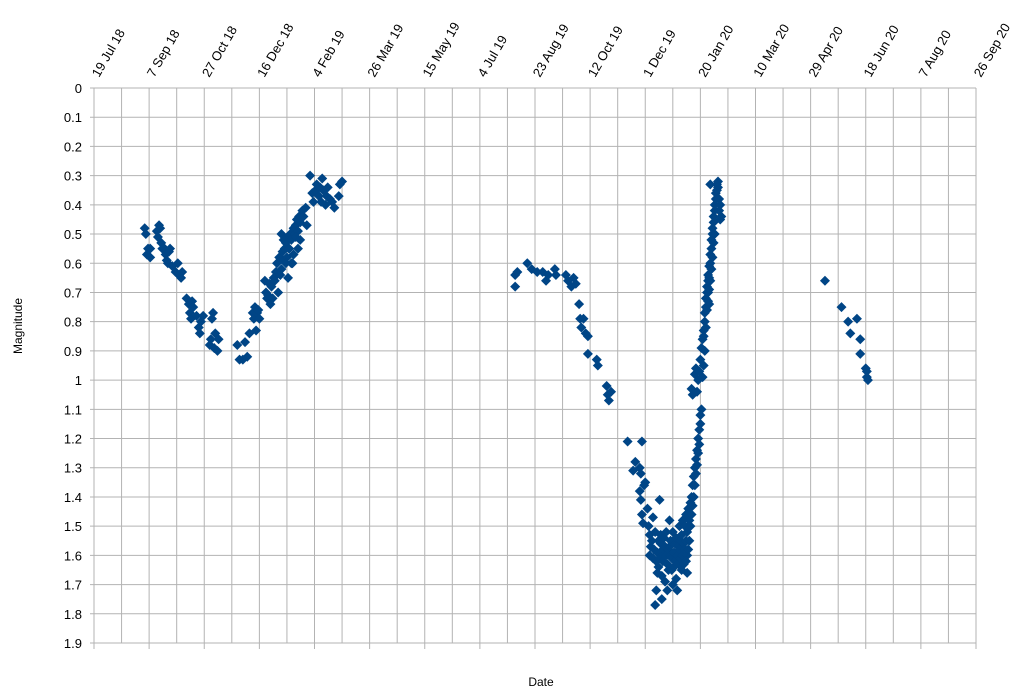 The height and width of the screenshot is (690, 1020). What do you see at coordinates (541, 682) in the screenshot?
I see `x-axis-title: Date` at bounding box center [541, 682].